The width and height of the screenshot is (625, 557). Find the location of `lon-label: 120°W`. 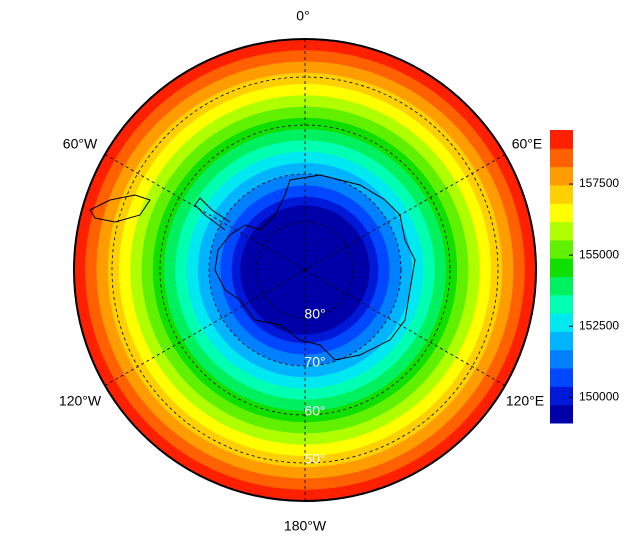

lon-label: 120°W is located at coordinates (80, 401).